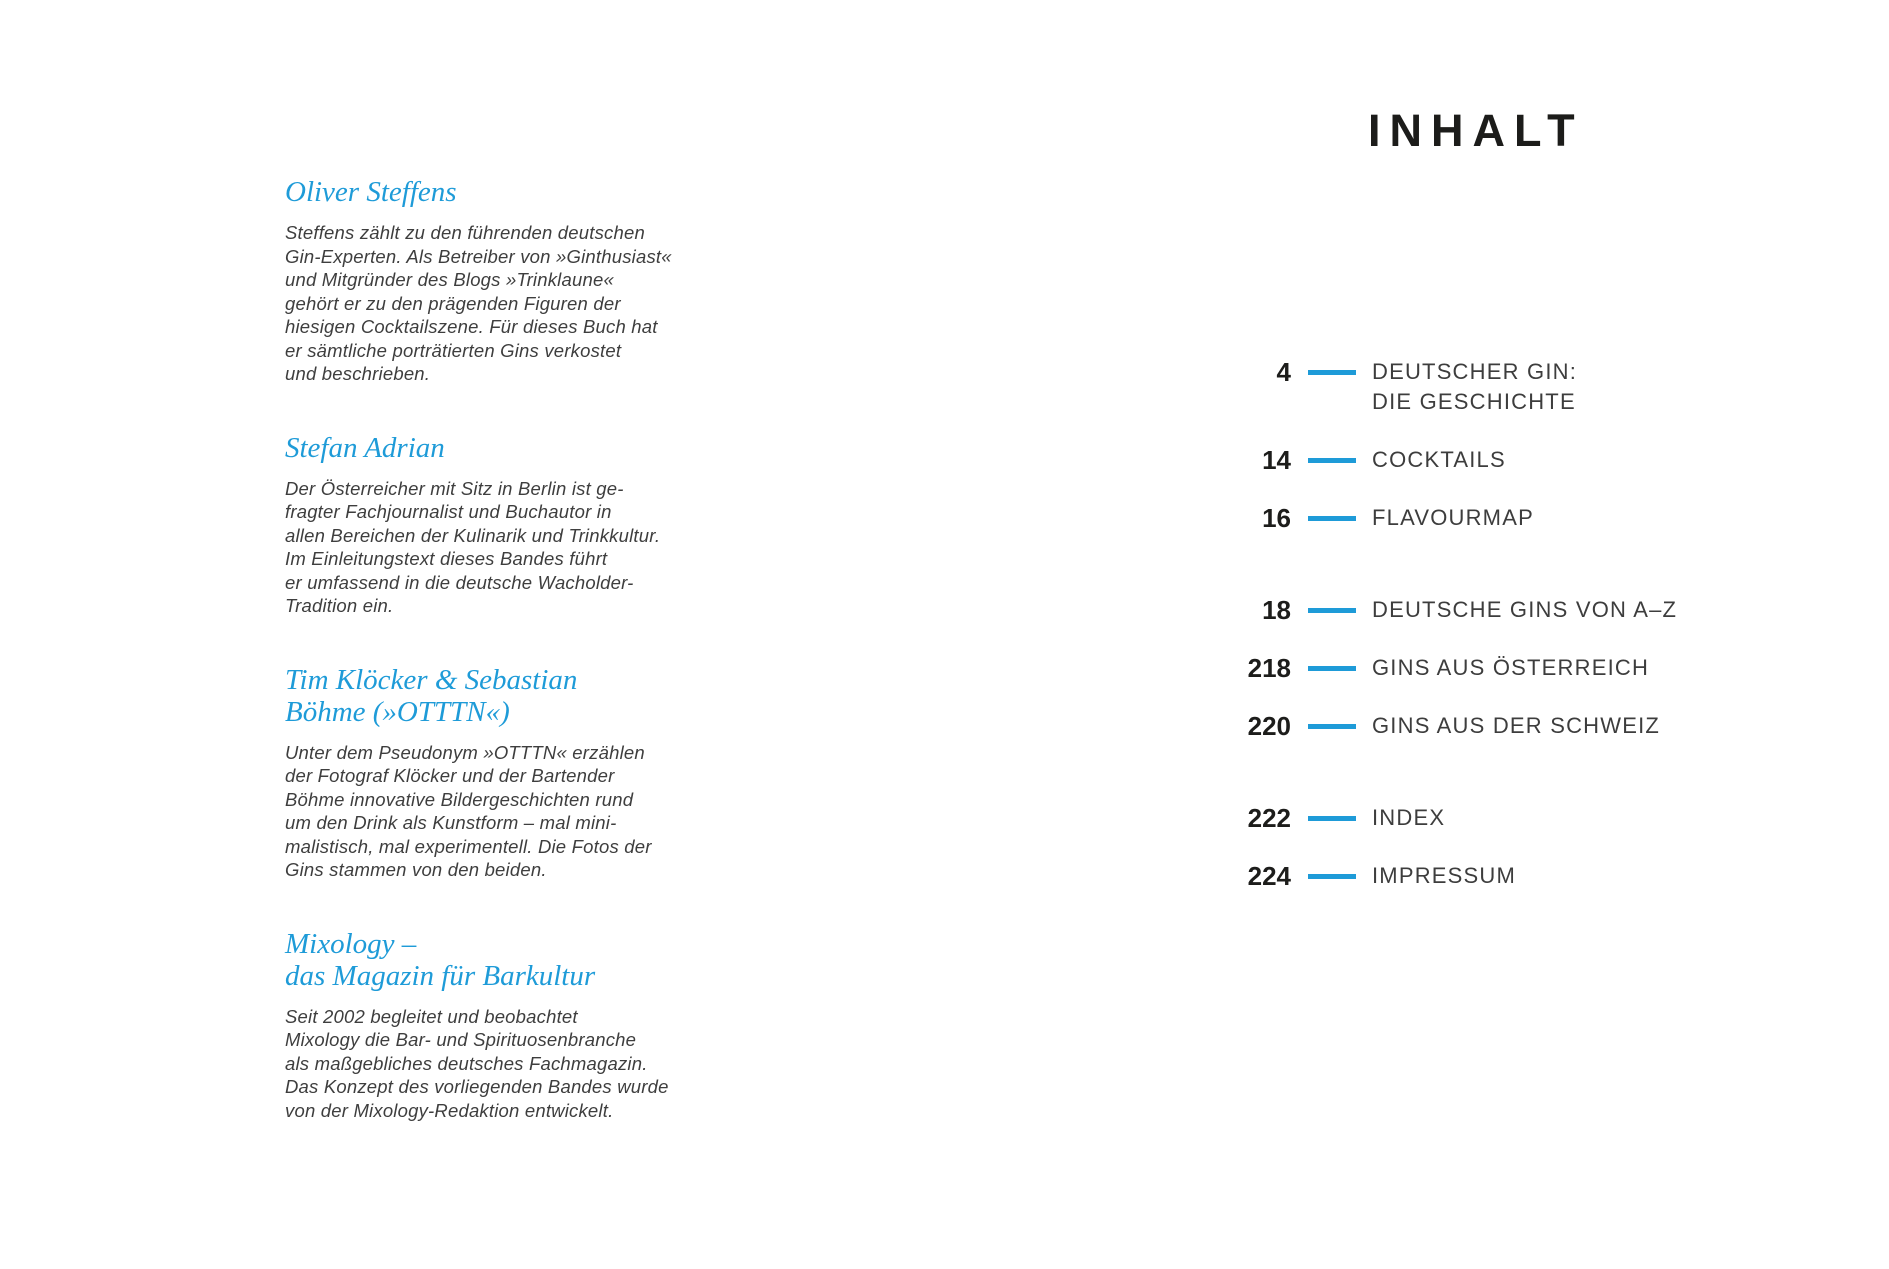 The image size is (1889, 1269). What do you see at coordinates (1276, 460) in the screenshot?
I see `toc-page-number: 14` at bounding box center [1276, 460].